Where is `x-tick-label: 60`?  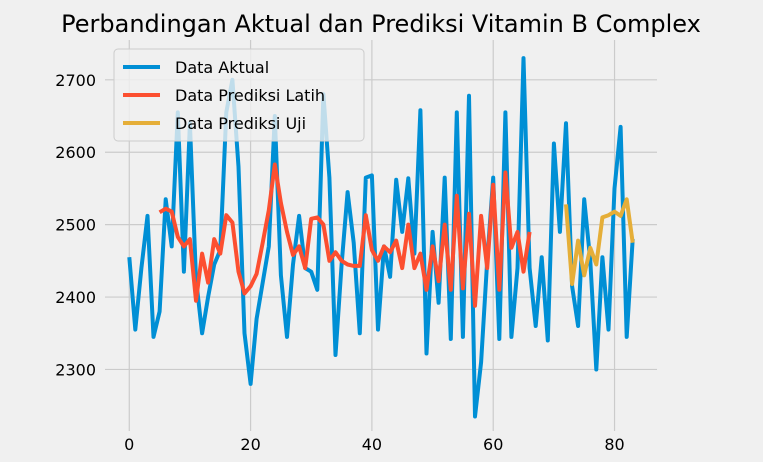
x-tick-label: 60 is located at coordinates (493, 444).